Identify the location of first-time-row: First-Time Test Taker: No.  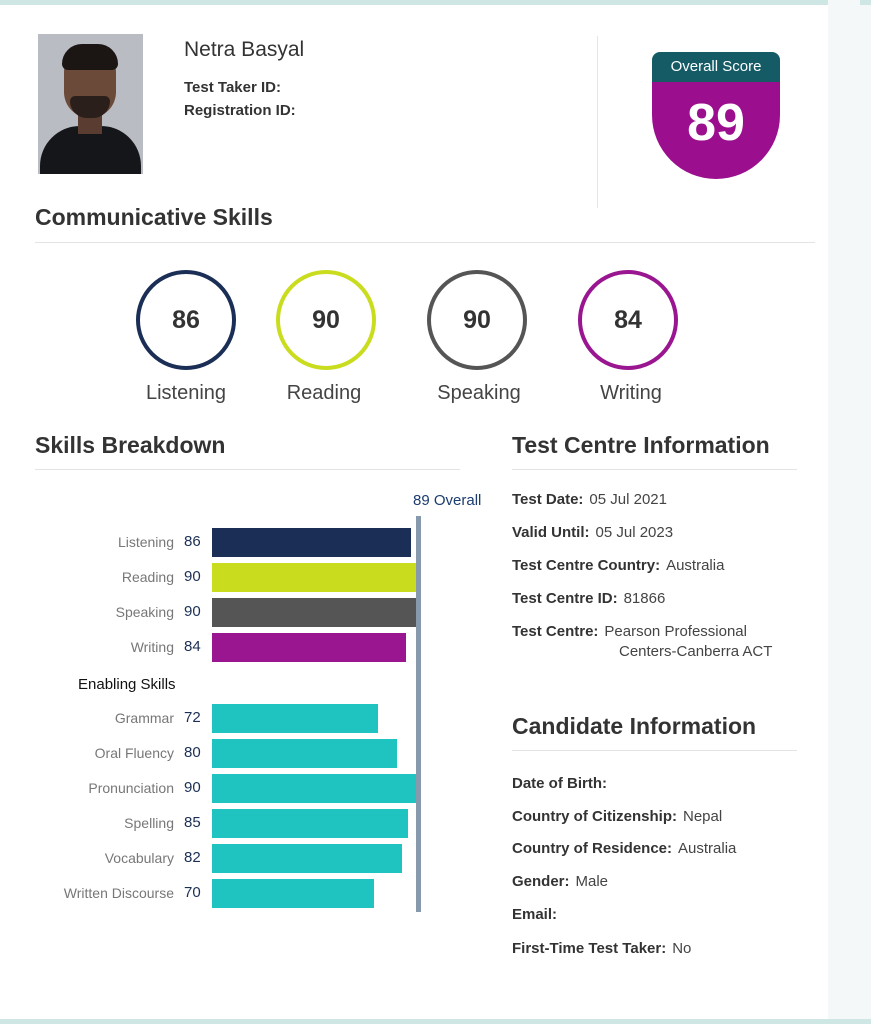
(601, 948).